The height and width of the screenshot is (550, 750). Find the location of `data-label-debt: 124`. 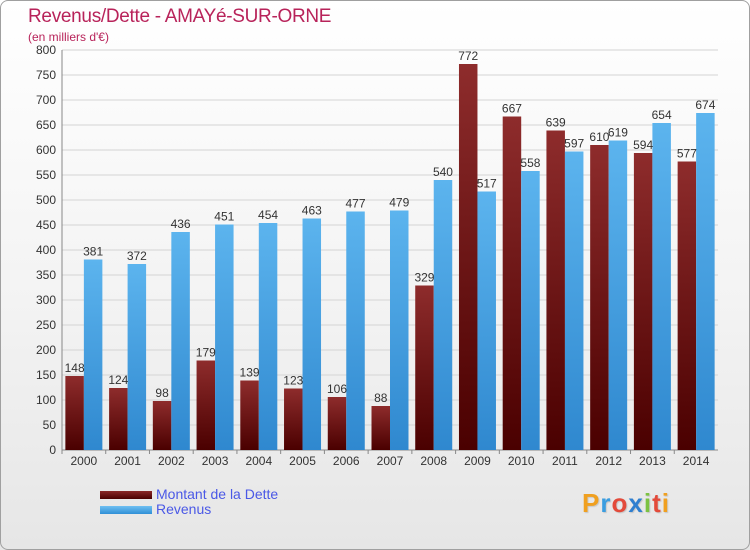

data-label-debt: 124 is located at coordinates (118, 380).